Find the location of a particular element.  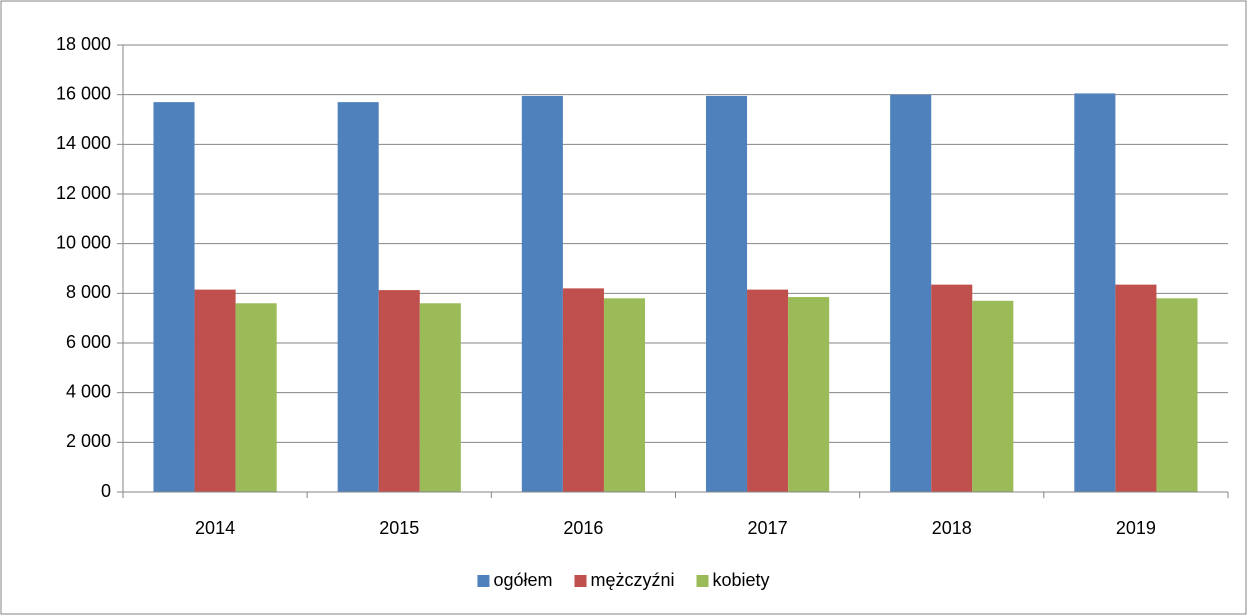

y-tick-label: 18 000 is located at coordinates (83, 44).